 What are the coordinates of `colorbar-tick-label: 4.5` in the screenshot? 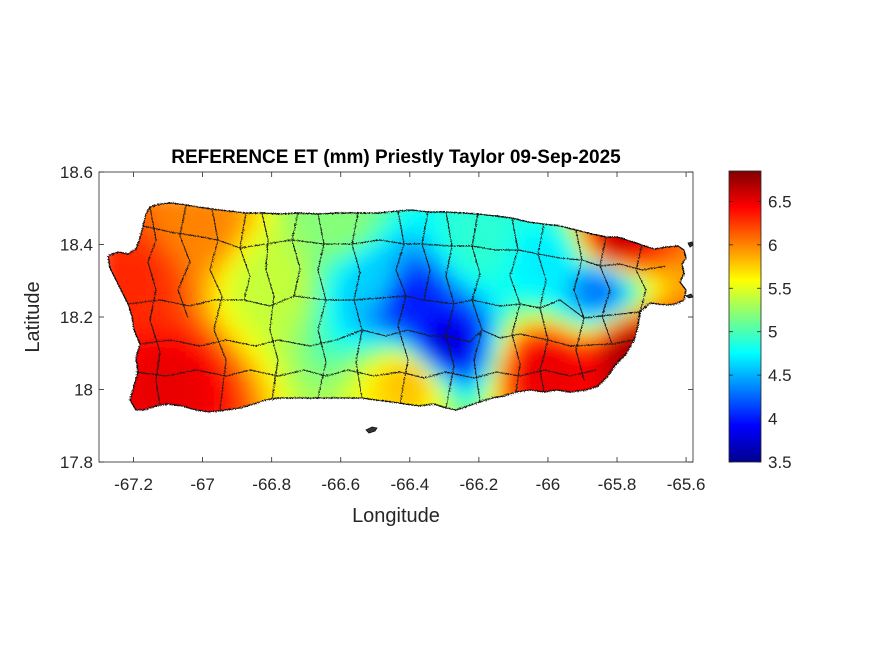 It's located at (780, 375).